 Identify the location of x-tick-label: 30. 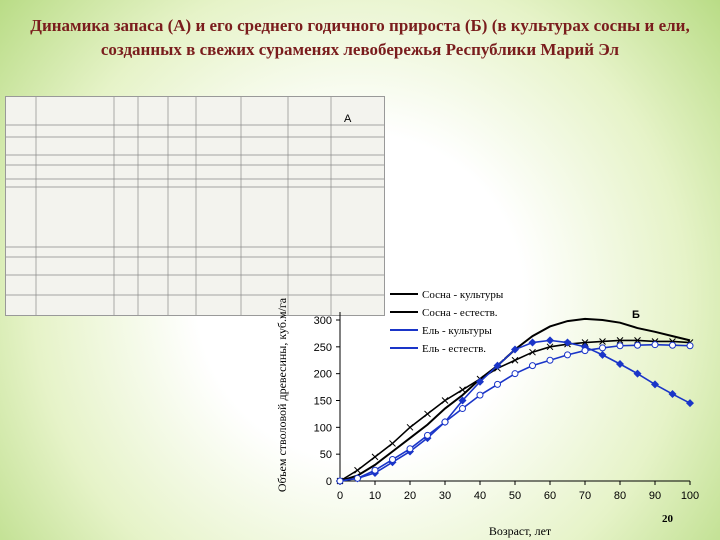
(445, 496).